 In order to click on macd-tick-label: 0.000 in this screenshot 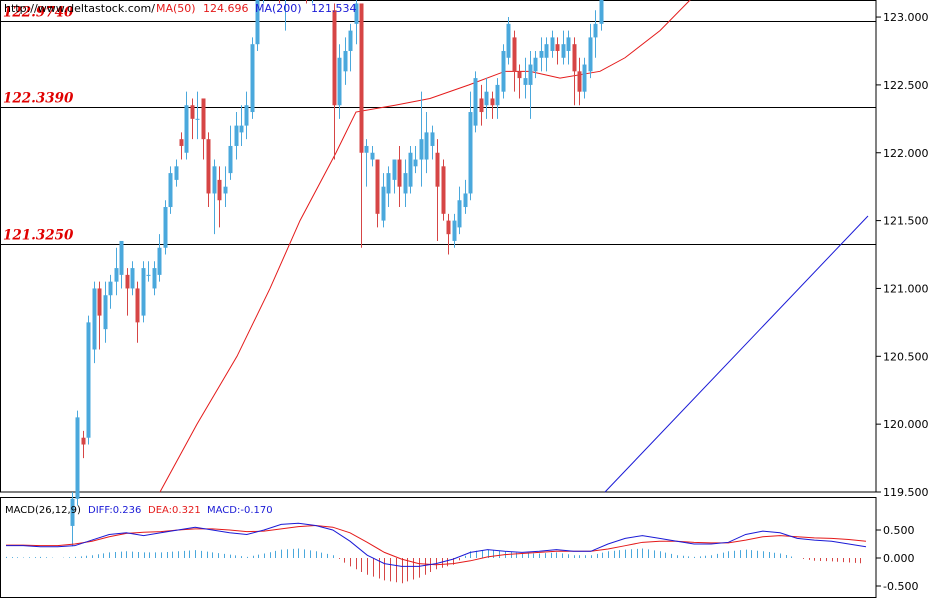, I will do `click(899, 558)`.